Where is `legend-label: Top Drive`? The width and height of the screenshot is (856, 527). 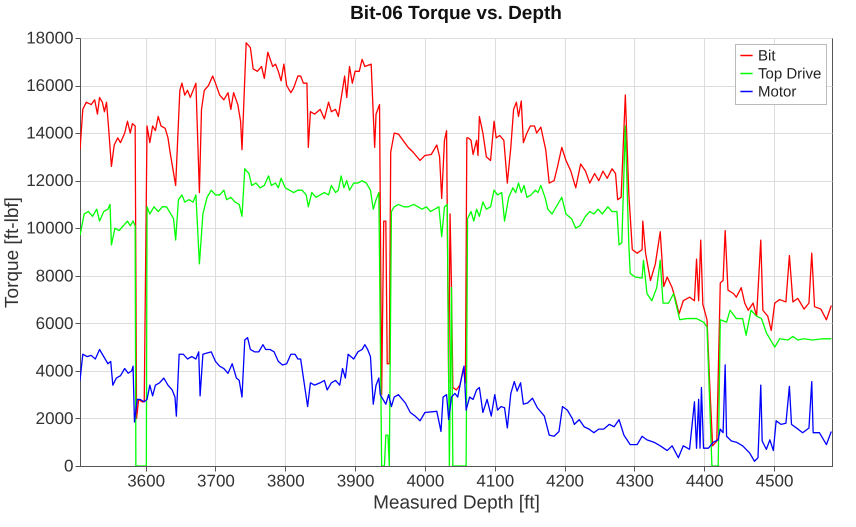
legend-label: Top Drive is located at coordinates (790, 74).